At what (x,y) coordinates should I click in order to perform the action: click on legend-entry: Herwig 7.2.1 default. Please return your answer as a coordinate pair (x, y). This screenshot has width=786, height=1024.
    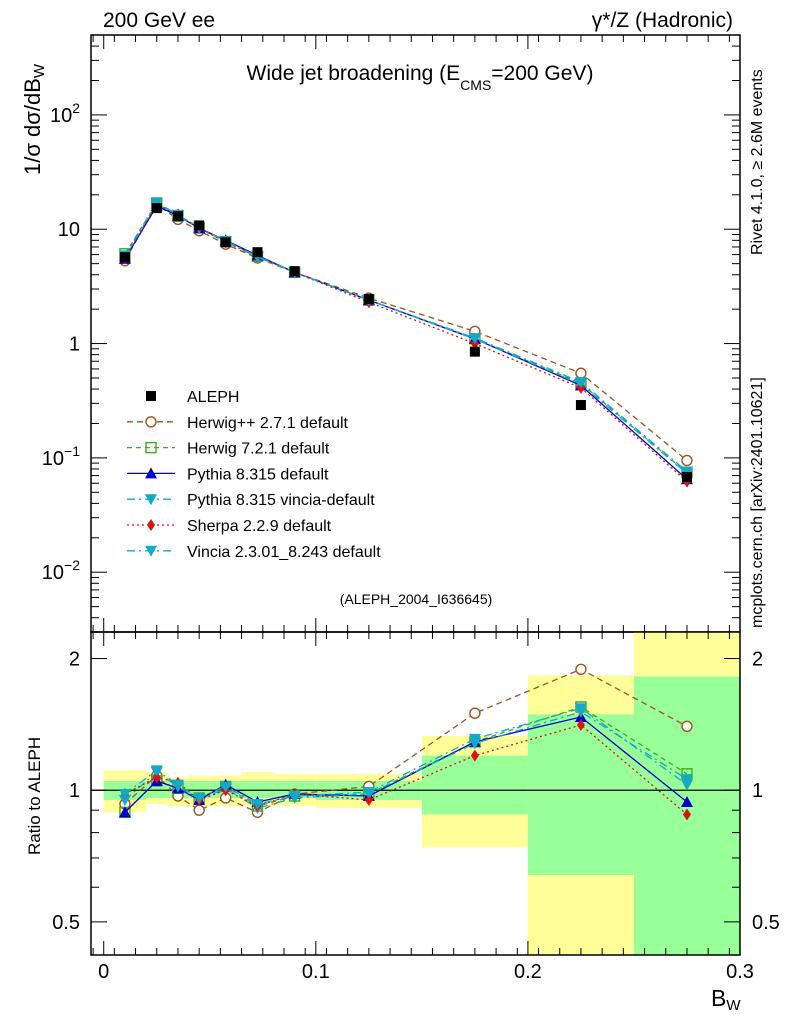
    Looking at the image, I should click on (228, 449).